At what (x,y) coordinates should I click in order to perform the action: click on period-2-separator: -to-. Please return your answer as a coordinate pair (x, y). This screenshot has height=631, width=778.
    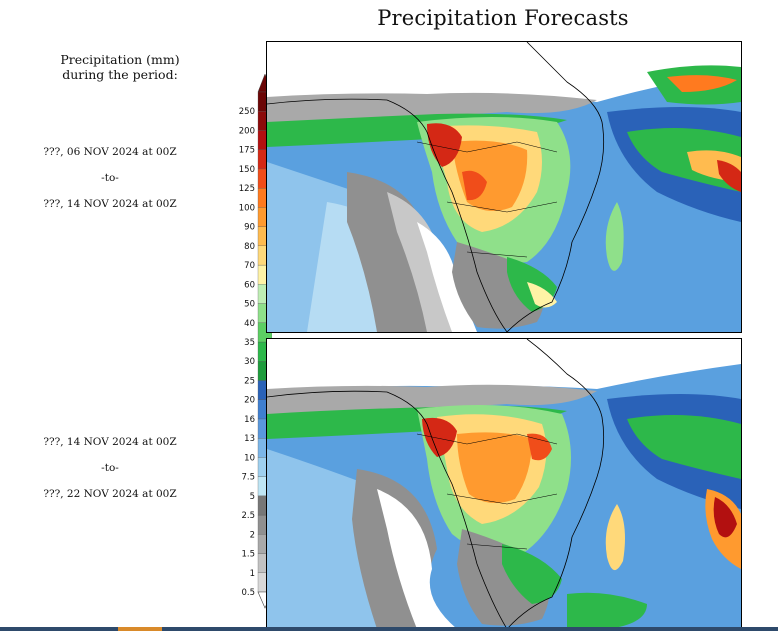
    Looking at the image, I should click on (110, 468).